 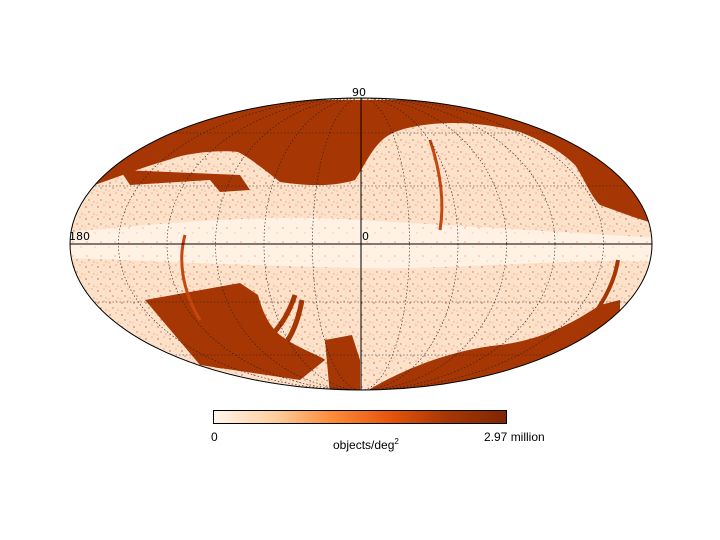 I want to click on longitude-label-180: 180, so click(x=79, y=236).